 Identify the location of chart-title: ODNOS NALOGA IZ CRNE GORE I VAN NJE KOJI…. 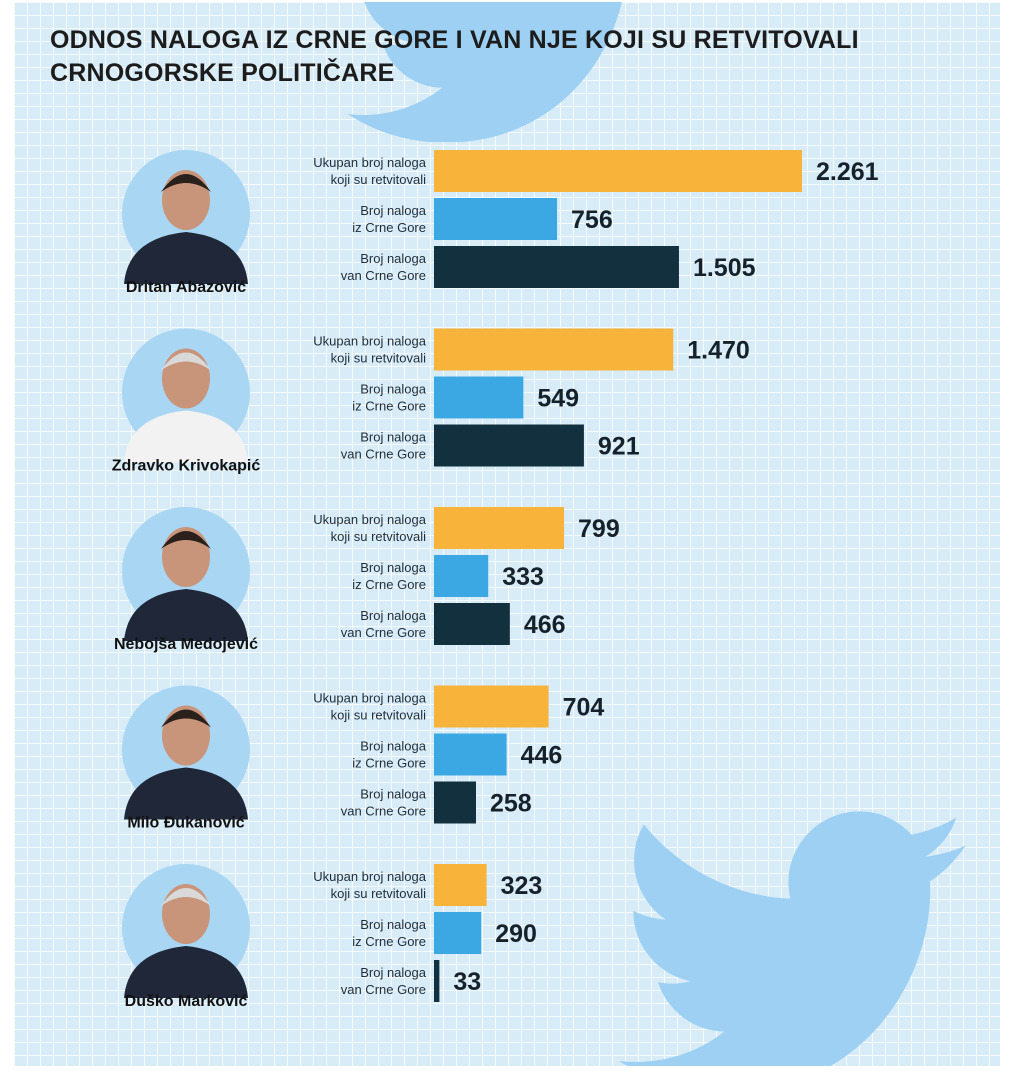
(454, 56).